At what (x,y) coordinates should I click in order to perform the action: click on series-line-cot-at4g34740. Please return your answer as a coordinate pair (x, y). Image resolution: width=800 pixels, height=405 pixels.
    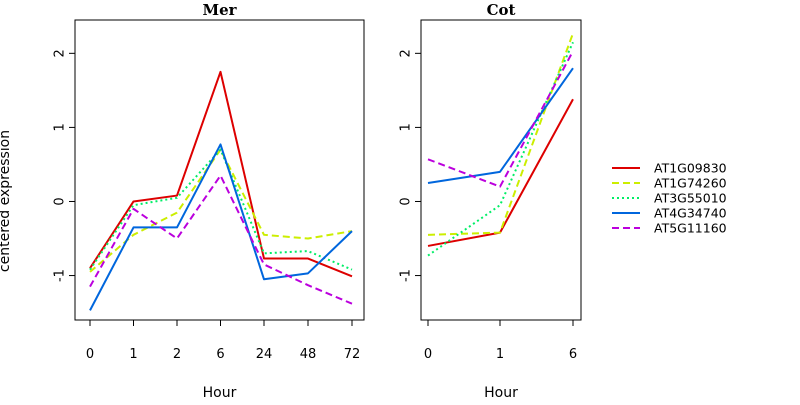
    Looking at the image, I should click on (500, 125).